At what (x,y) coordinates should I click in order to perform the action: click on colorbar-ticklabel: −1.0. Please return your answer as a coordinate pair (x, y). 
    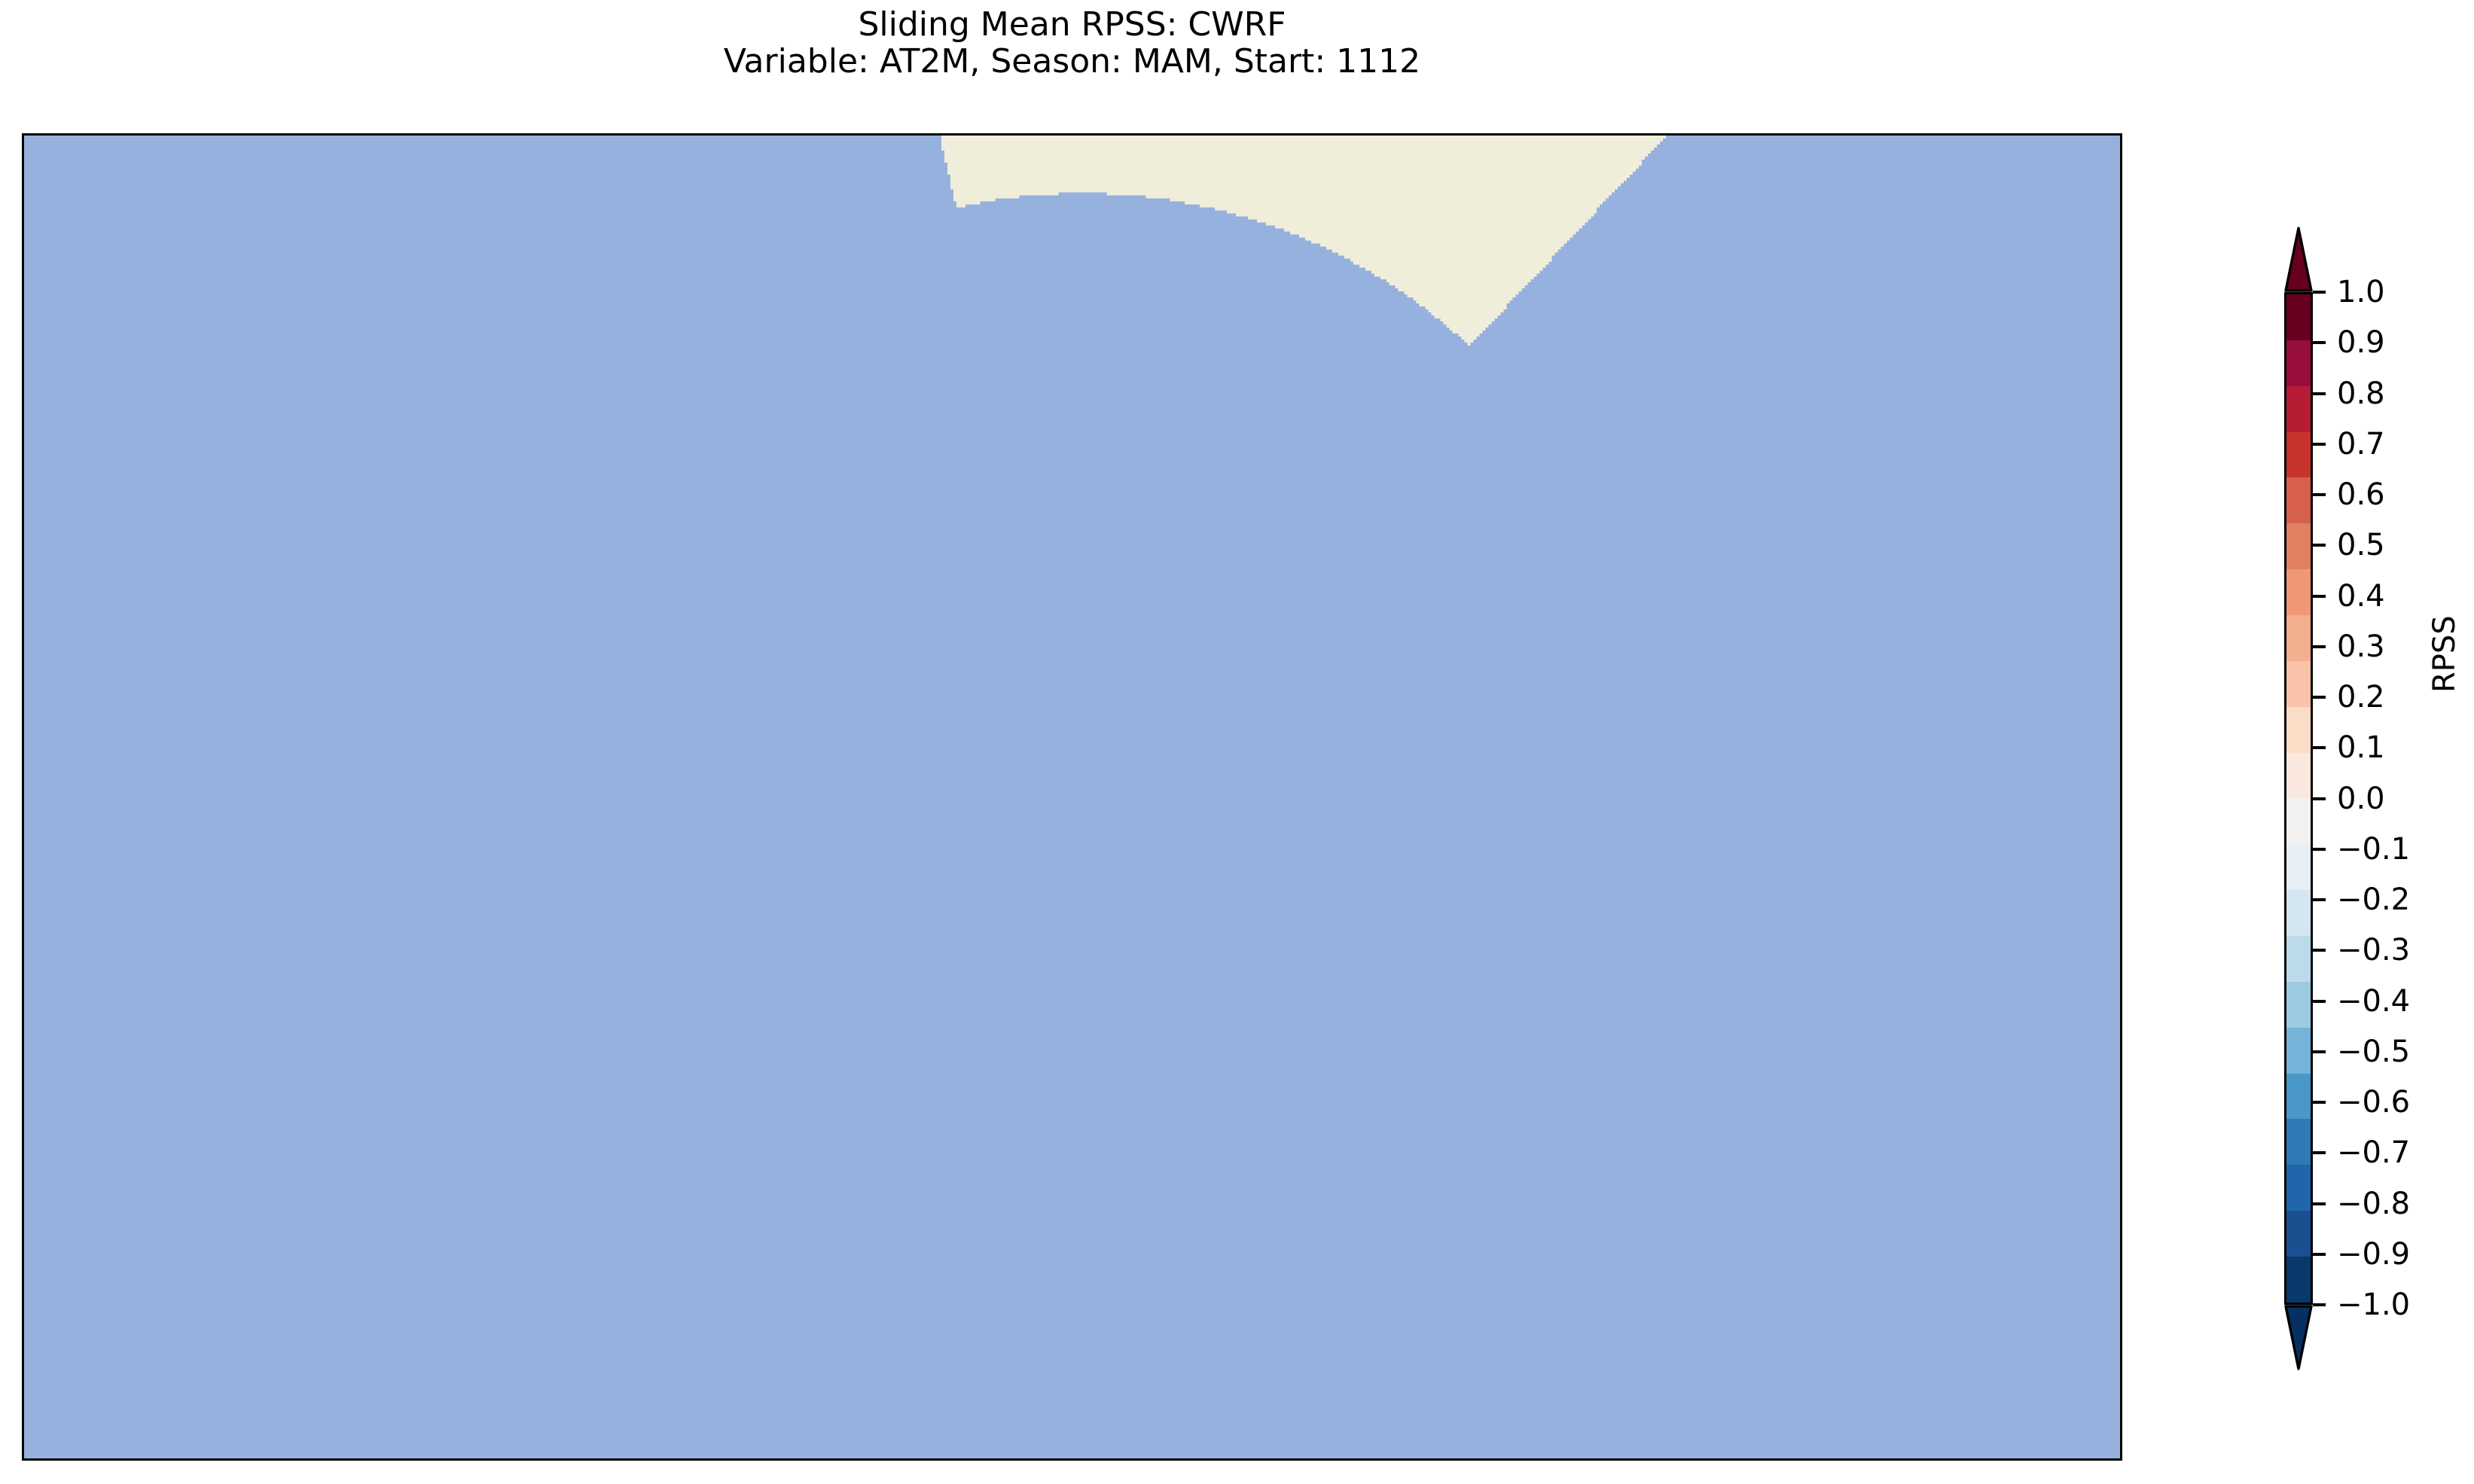
    Looking at the image, I should click on (2374, 1304).